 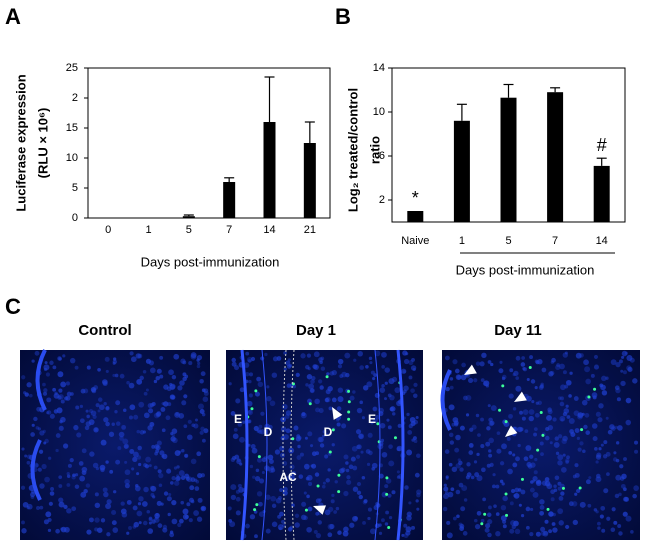 I want to click on x-tick-label: 5, so click(x=189, y=230).